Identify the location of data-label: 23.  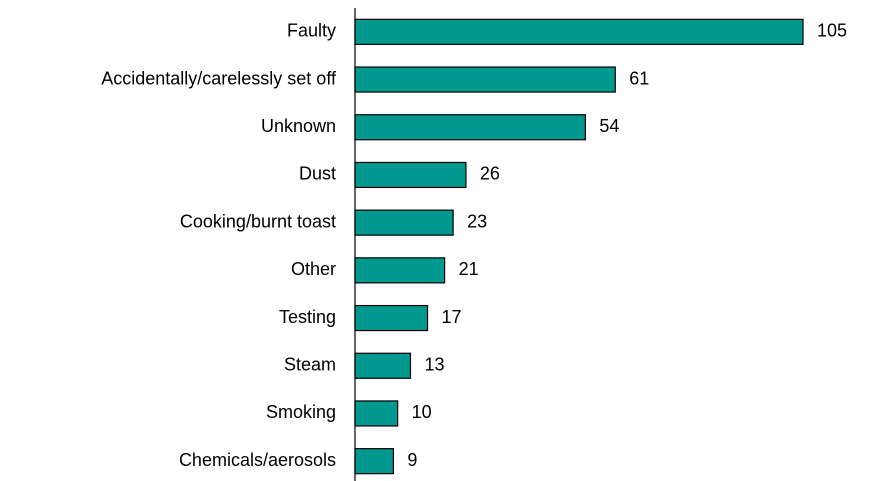
(477, 221).